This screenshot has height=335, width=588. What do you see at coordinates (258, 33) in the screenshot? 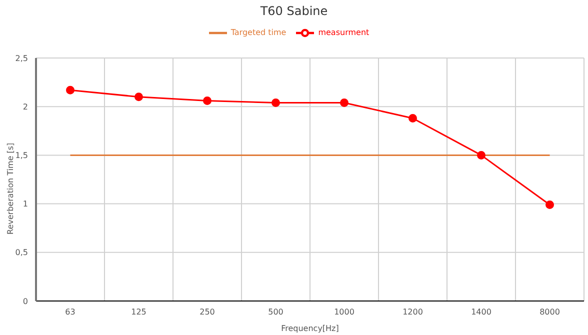
I see `legend-label: Targeted time` at bounding box center [258, 33].